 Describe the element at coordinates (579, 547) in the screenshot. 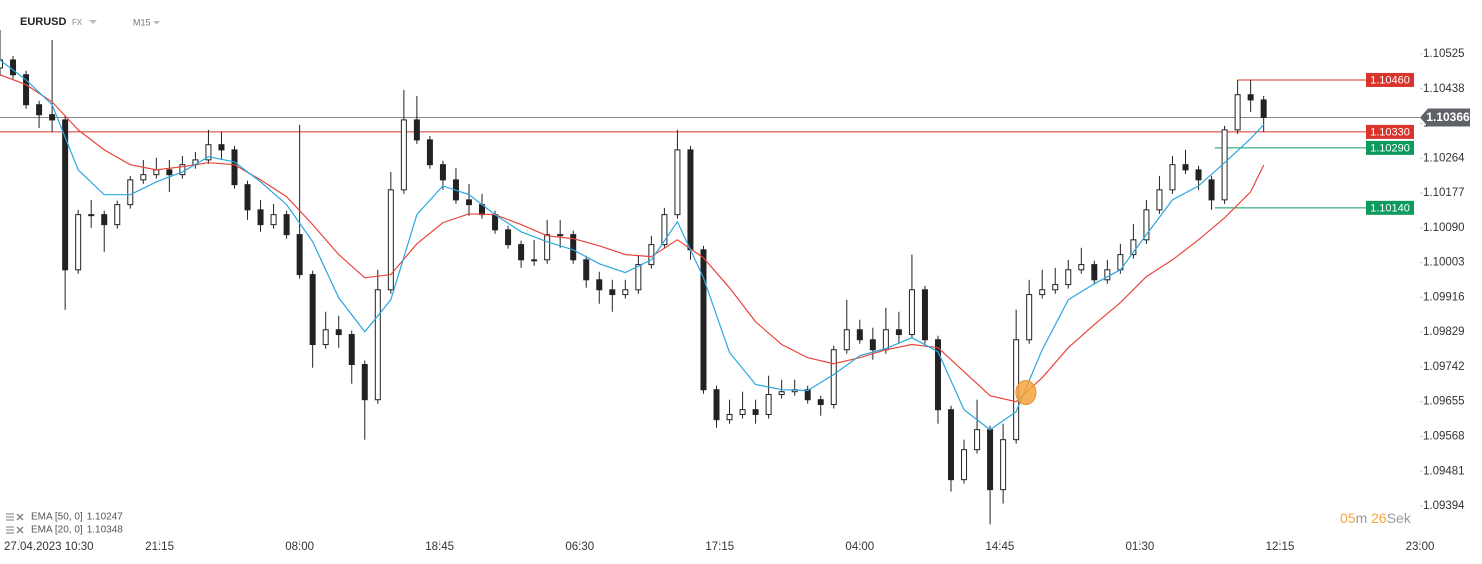

I see `x-tick-label: 06:30` at that location.